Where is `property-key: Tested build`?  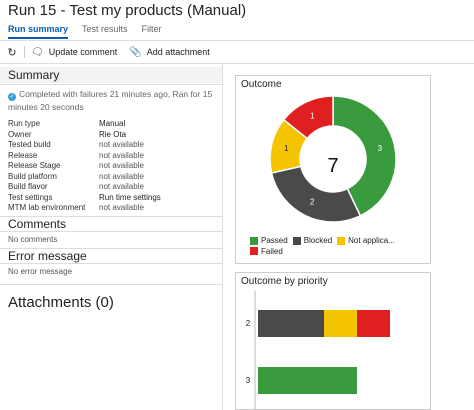
property-key: Tested build is located at coordinates (29, 144).